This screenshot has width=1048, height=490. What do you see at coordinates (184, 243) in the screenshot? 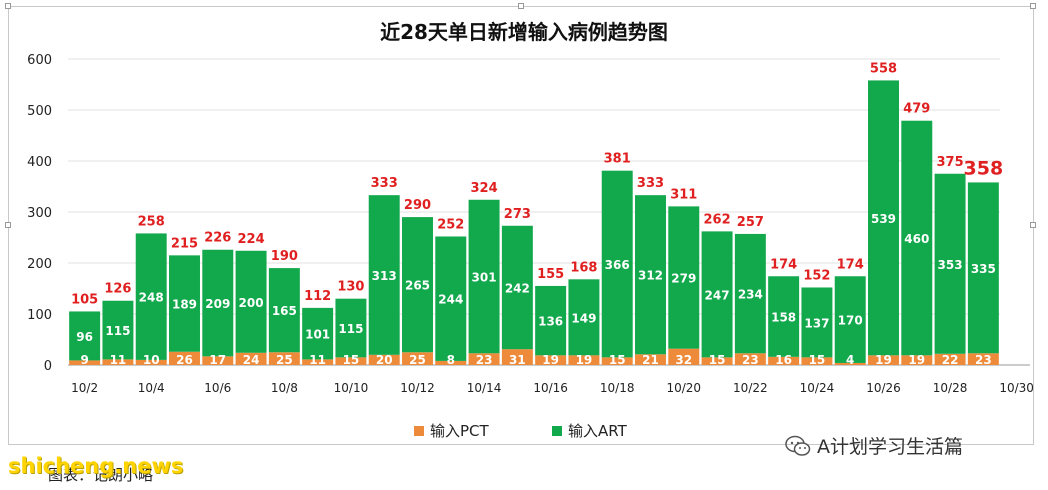
I see `data-label-total: 215` at bounding box center [184, 243].